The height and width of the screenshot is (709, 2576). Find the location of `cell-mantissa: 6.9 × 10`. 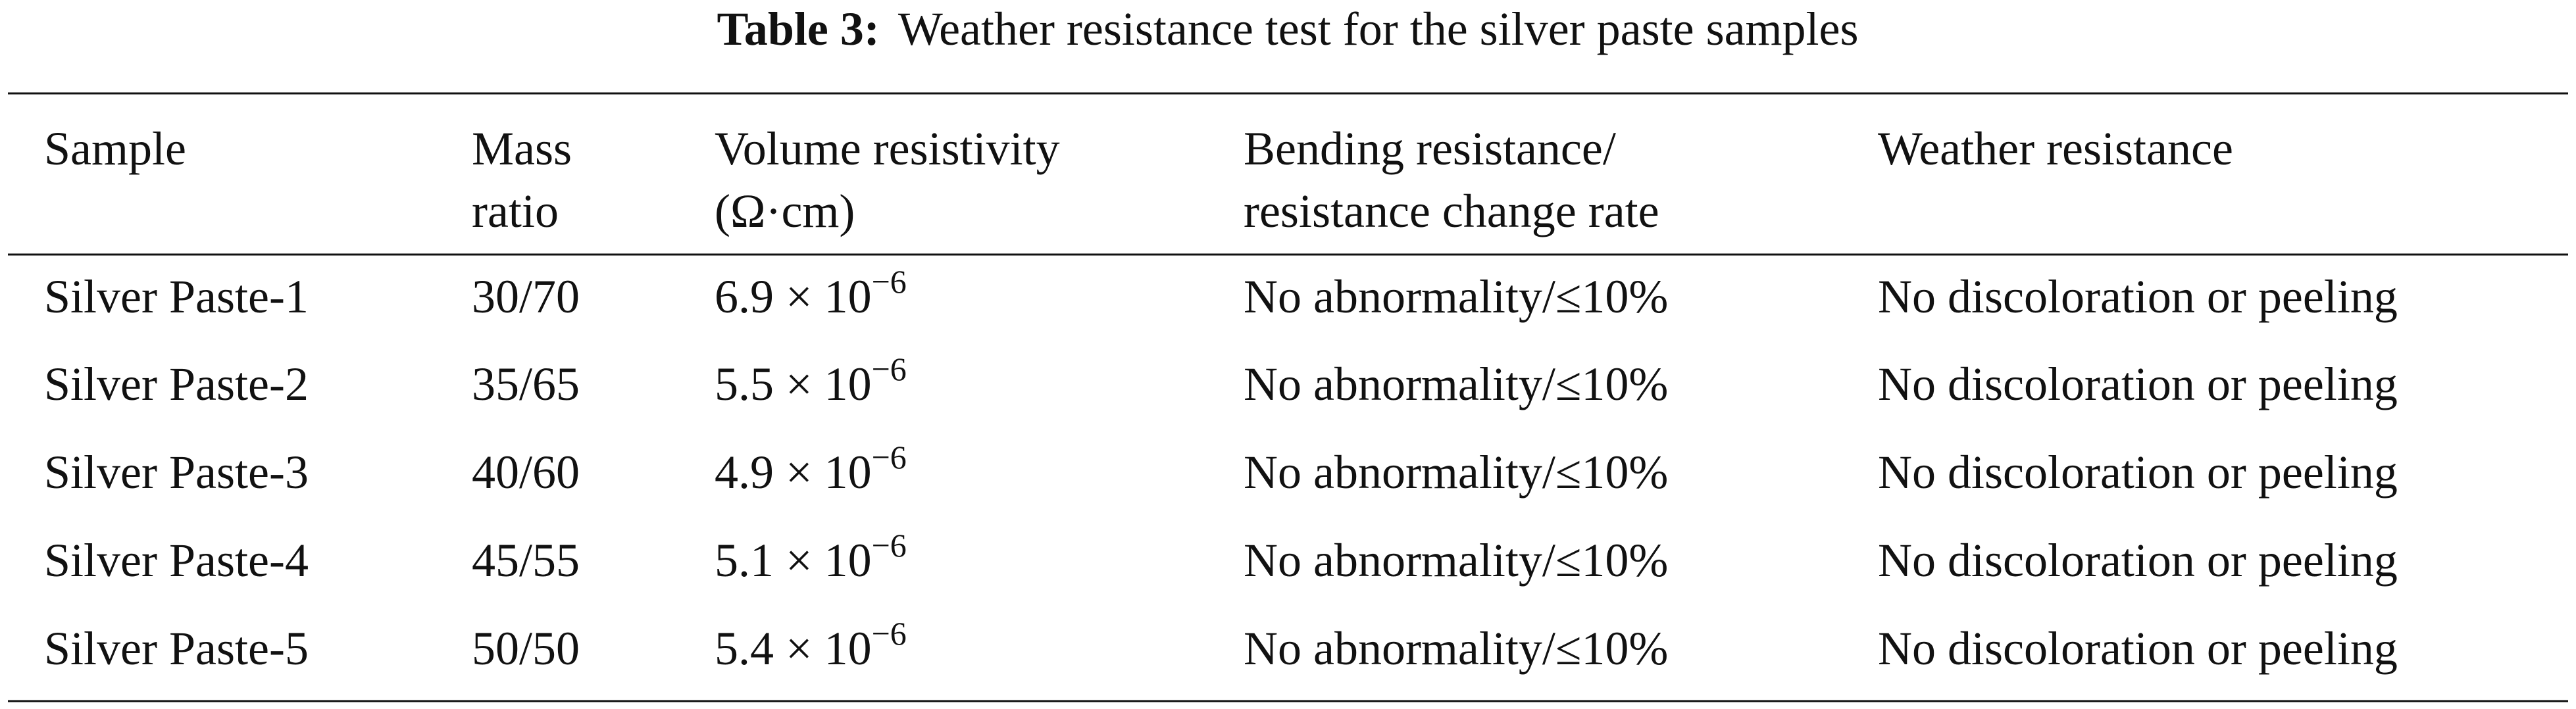

cell-mantissa: 6.9 × 10 is located at coordinates (793, 296).